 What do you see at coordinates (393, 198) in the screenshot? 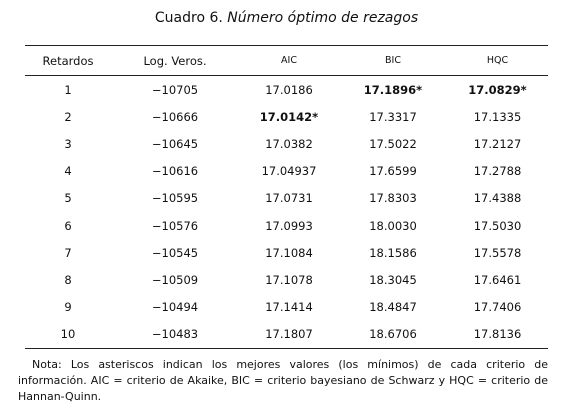
I see `table-cell: 17.8303` at bounding box center [393, 198].